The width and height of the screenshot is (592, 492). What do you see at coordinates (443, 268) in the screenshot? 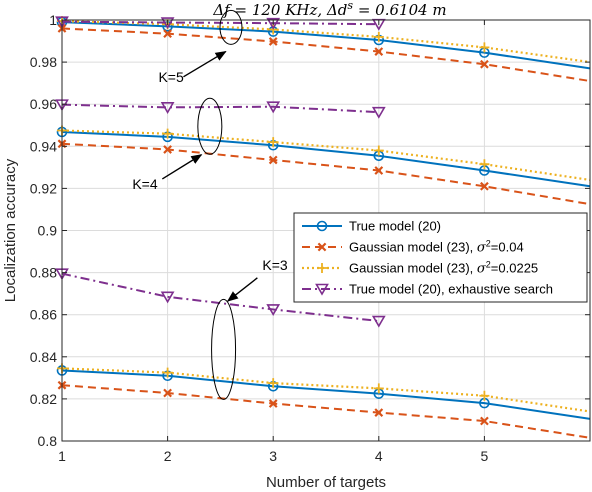
I see `legend-label: Gaussian model (23), σ2=0.0225` at bounding box center [443, 268].